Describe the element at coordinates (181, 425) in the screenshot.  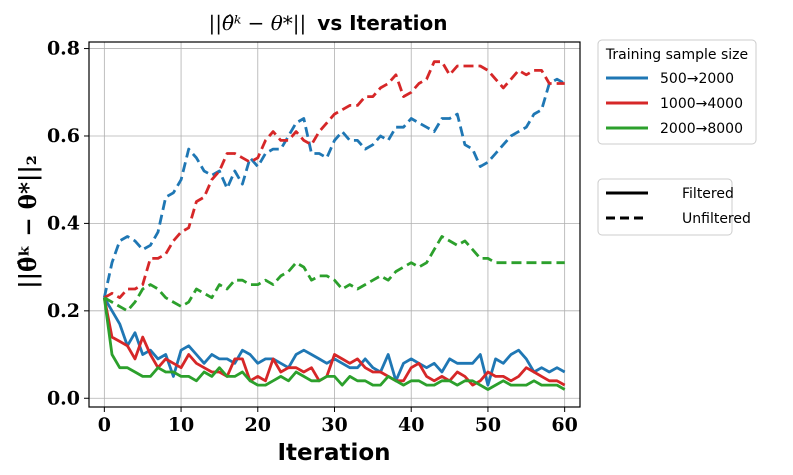
I see `x-tick-label: 10` at that location.